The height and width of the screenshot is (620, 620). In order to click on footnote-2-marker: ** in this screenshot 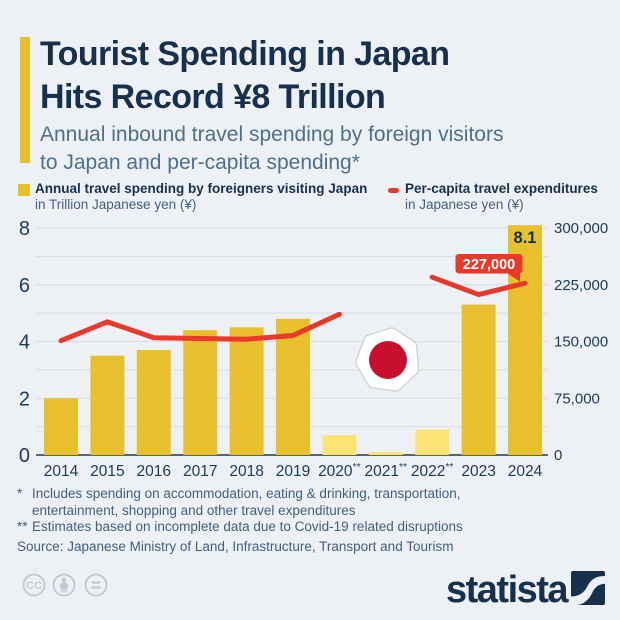, I will do `click(22, 526)`.